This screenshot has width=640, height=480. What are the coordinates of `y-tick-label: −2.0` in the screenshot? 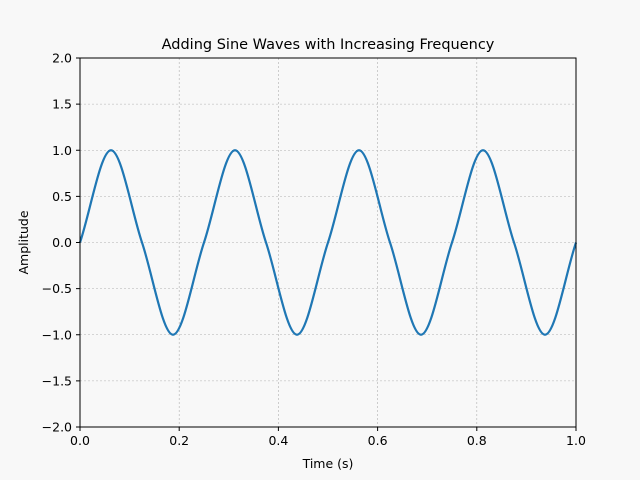 It's located at (57, 427).